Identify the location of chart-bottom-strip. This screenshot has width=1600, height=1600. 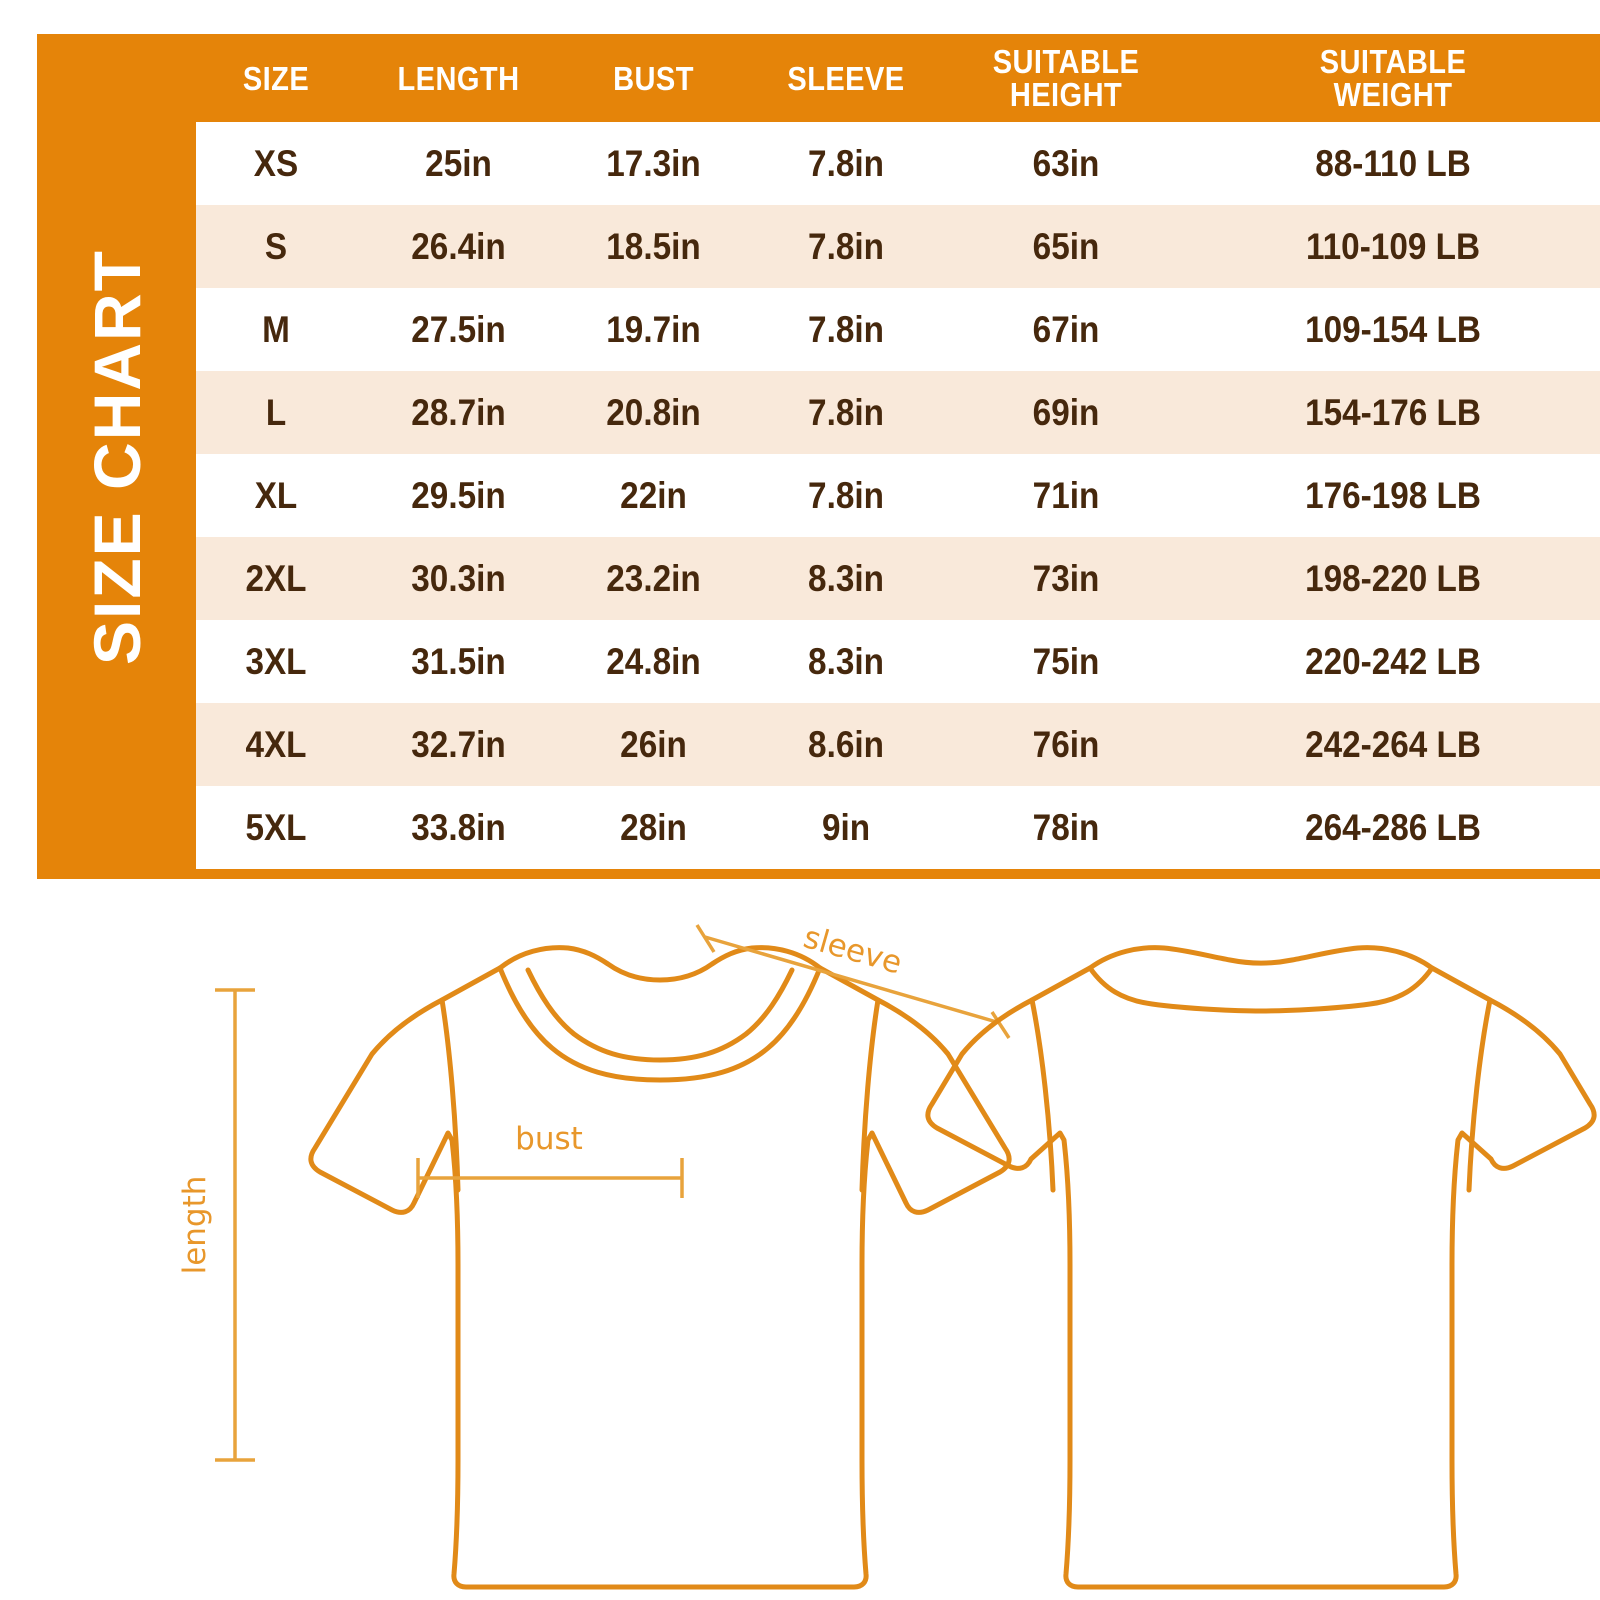
(898, 874).